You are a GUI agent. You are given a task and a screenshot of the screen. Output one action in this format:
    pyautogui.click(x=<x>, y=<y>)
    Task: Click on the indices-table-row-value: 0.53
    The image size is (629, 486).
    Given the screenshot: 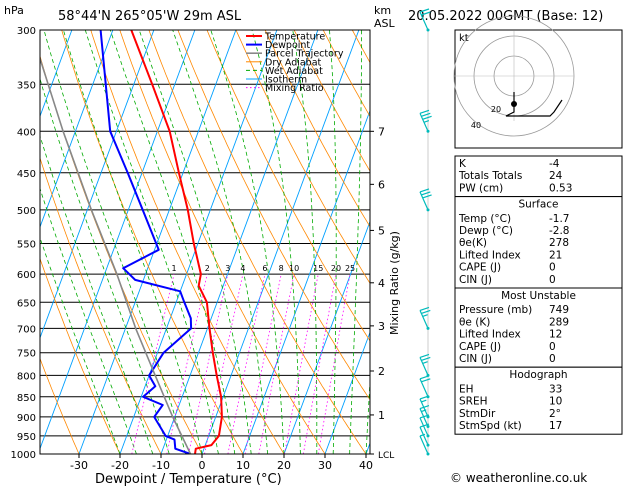 What is the action you would take?
    pyautogui.click(x=560, y=188)
    